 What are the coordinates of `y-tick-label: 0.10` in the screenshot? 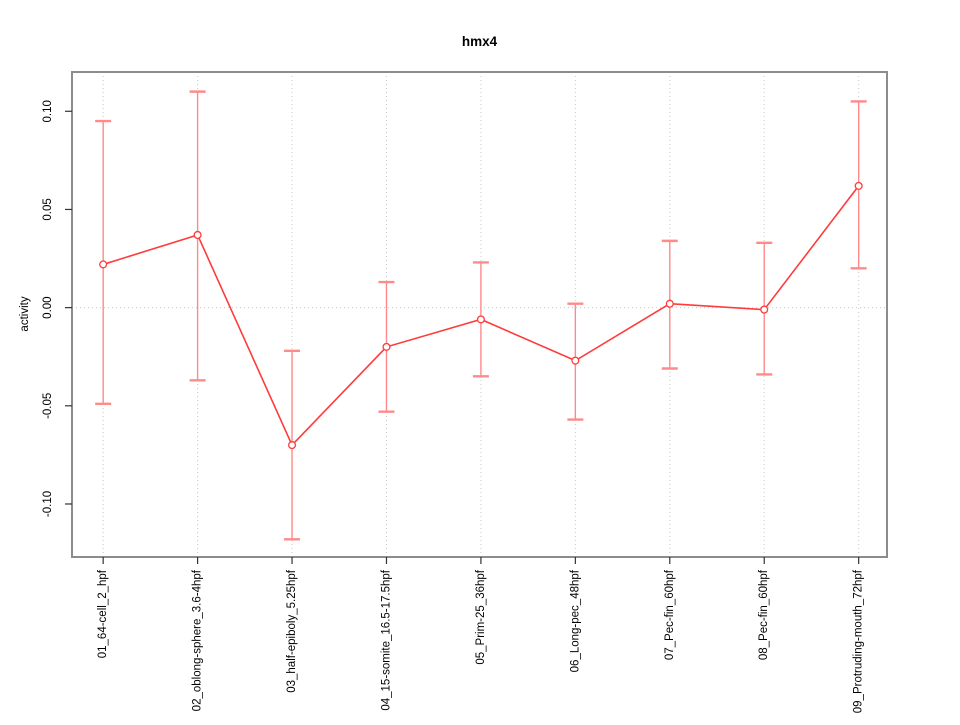 It's located at (48, 111).